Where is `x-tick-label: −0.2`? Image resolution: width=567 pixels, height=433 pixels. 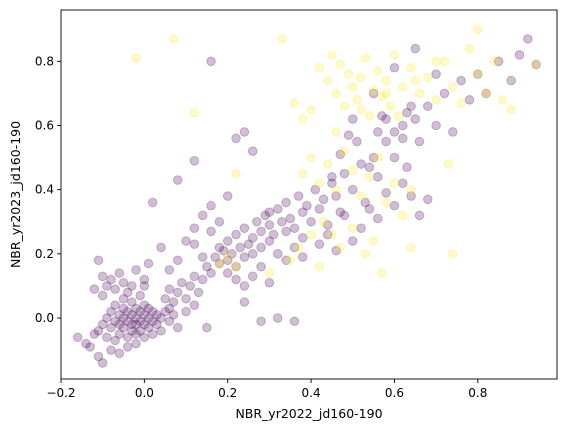
x-tick-label: −0.2 is located at coordinates (60, 393).